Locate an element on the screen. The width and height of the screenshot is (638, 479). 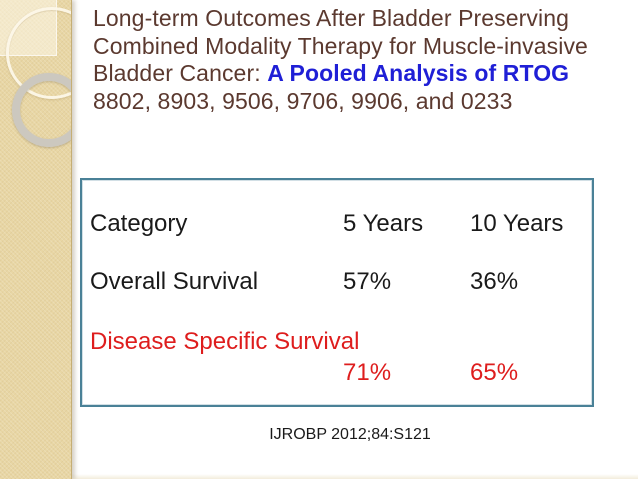
table-row-disease-specific-label: Disease Specific Survival is located at coordinates (337, 342).